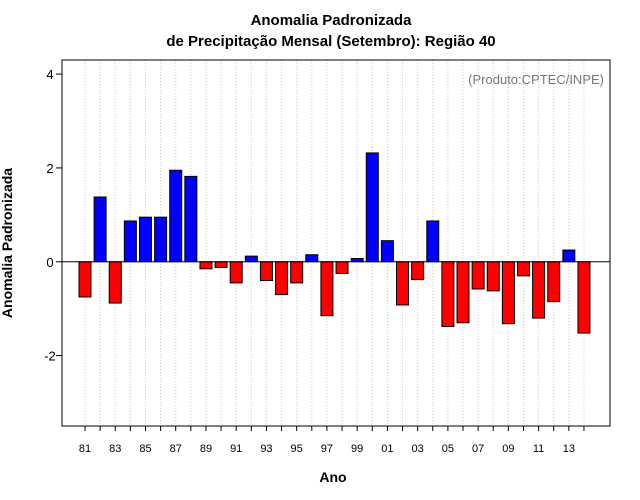 The image size is (640, 500). I want to click on x-tick-label-11: 11, so click(538, 449).